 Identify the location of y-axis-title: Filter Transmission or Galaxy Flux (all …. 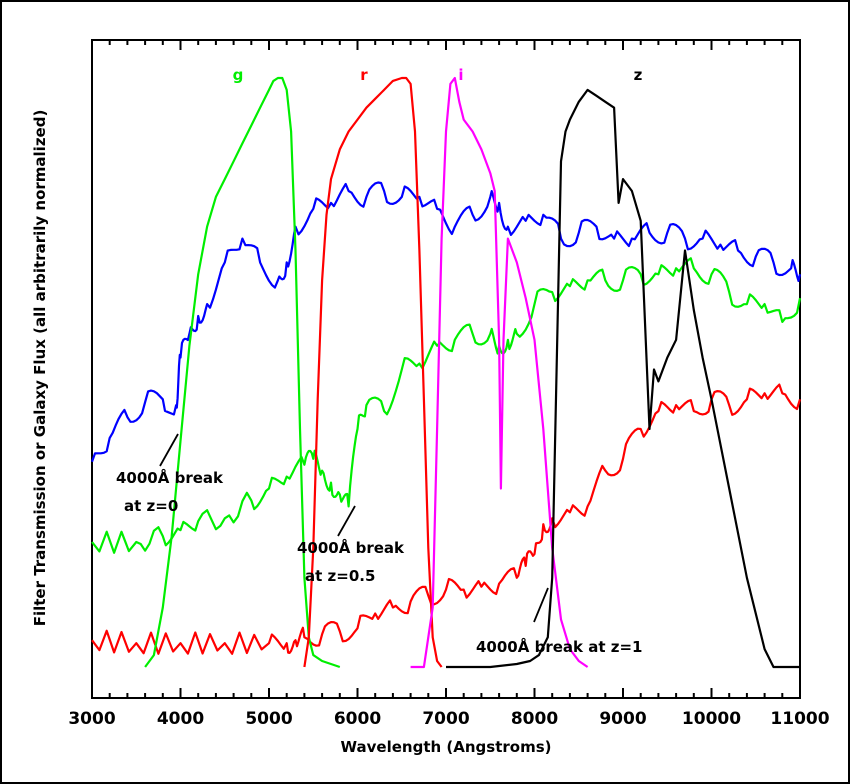
(40, 368).